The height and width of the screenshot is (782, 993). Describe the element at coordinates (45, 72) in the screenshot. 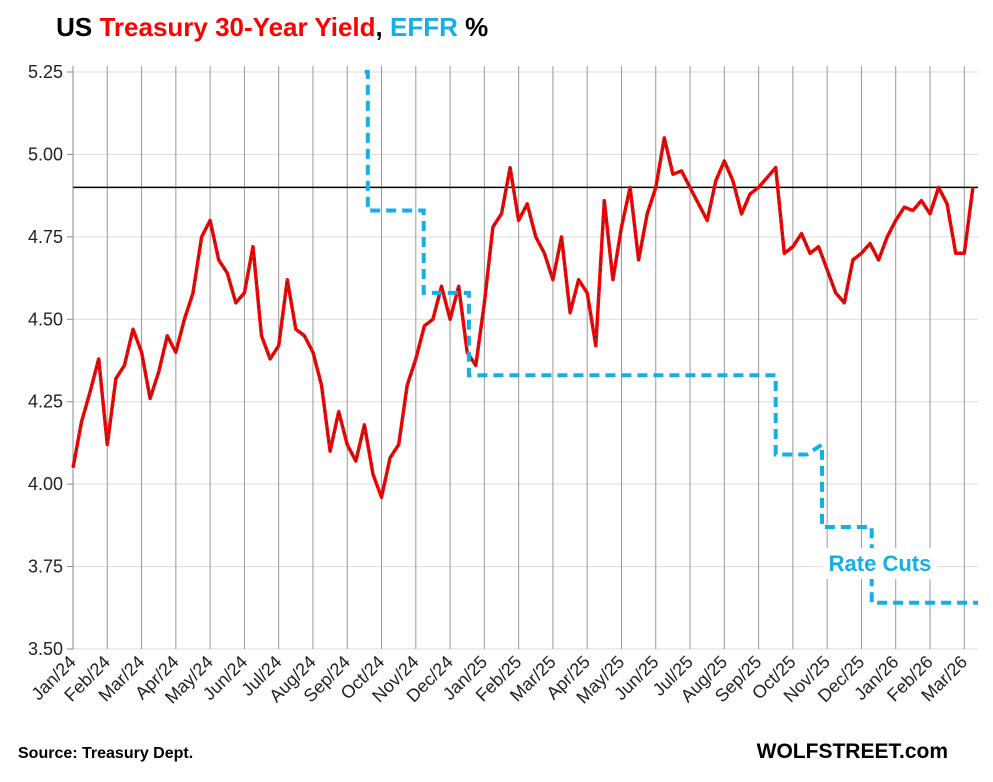

I see `y-tick-label: 5.25` at that location.